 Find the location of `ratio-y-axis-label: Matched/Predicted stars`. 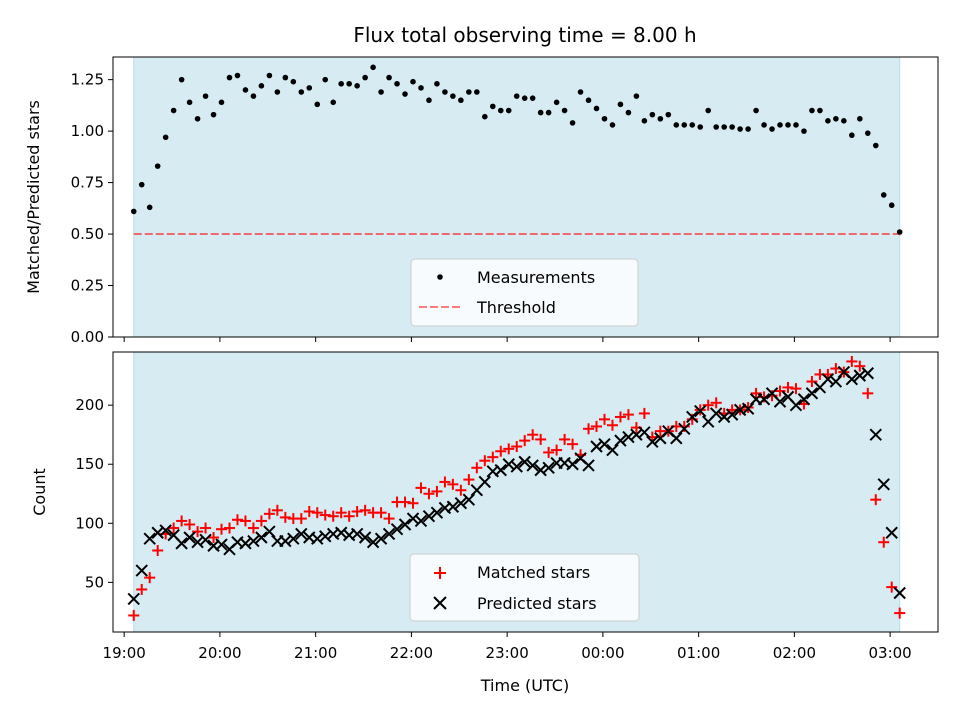

ratio-y-axis-label: Matched/Predicted stars is located at coordinates (33, 197).